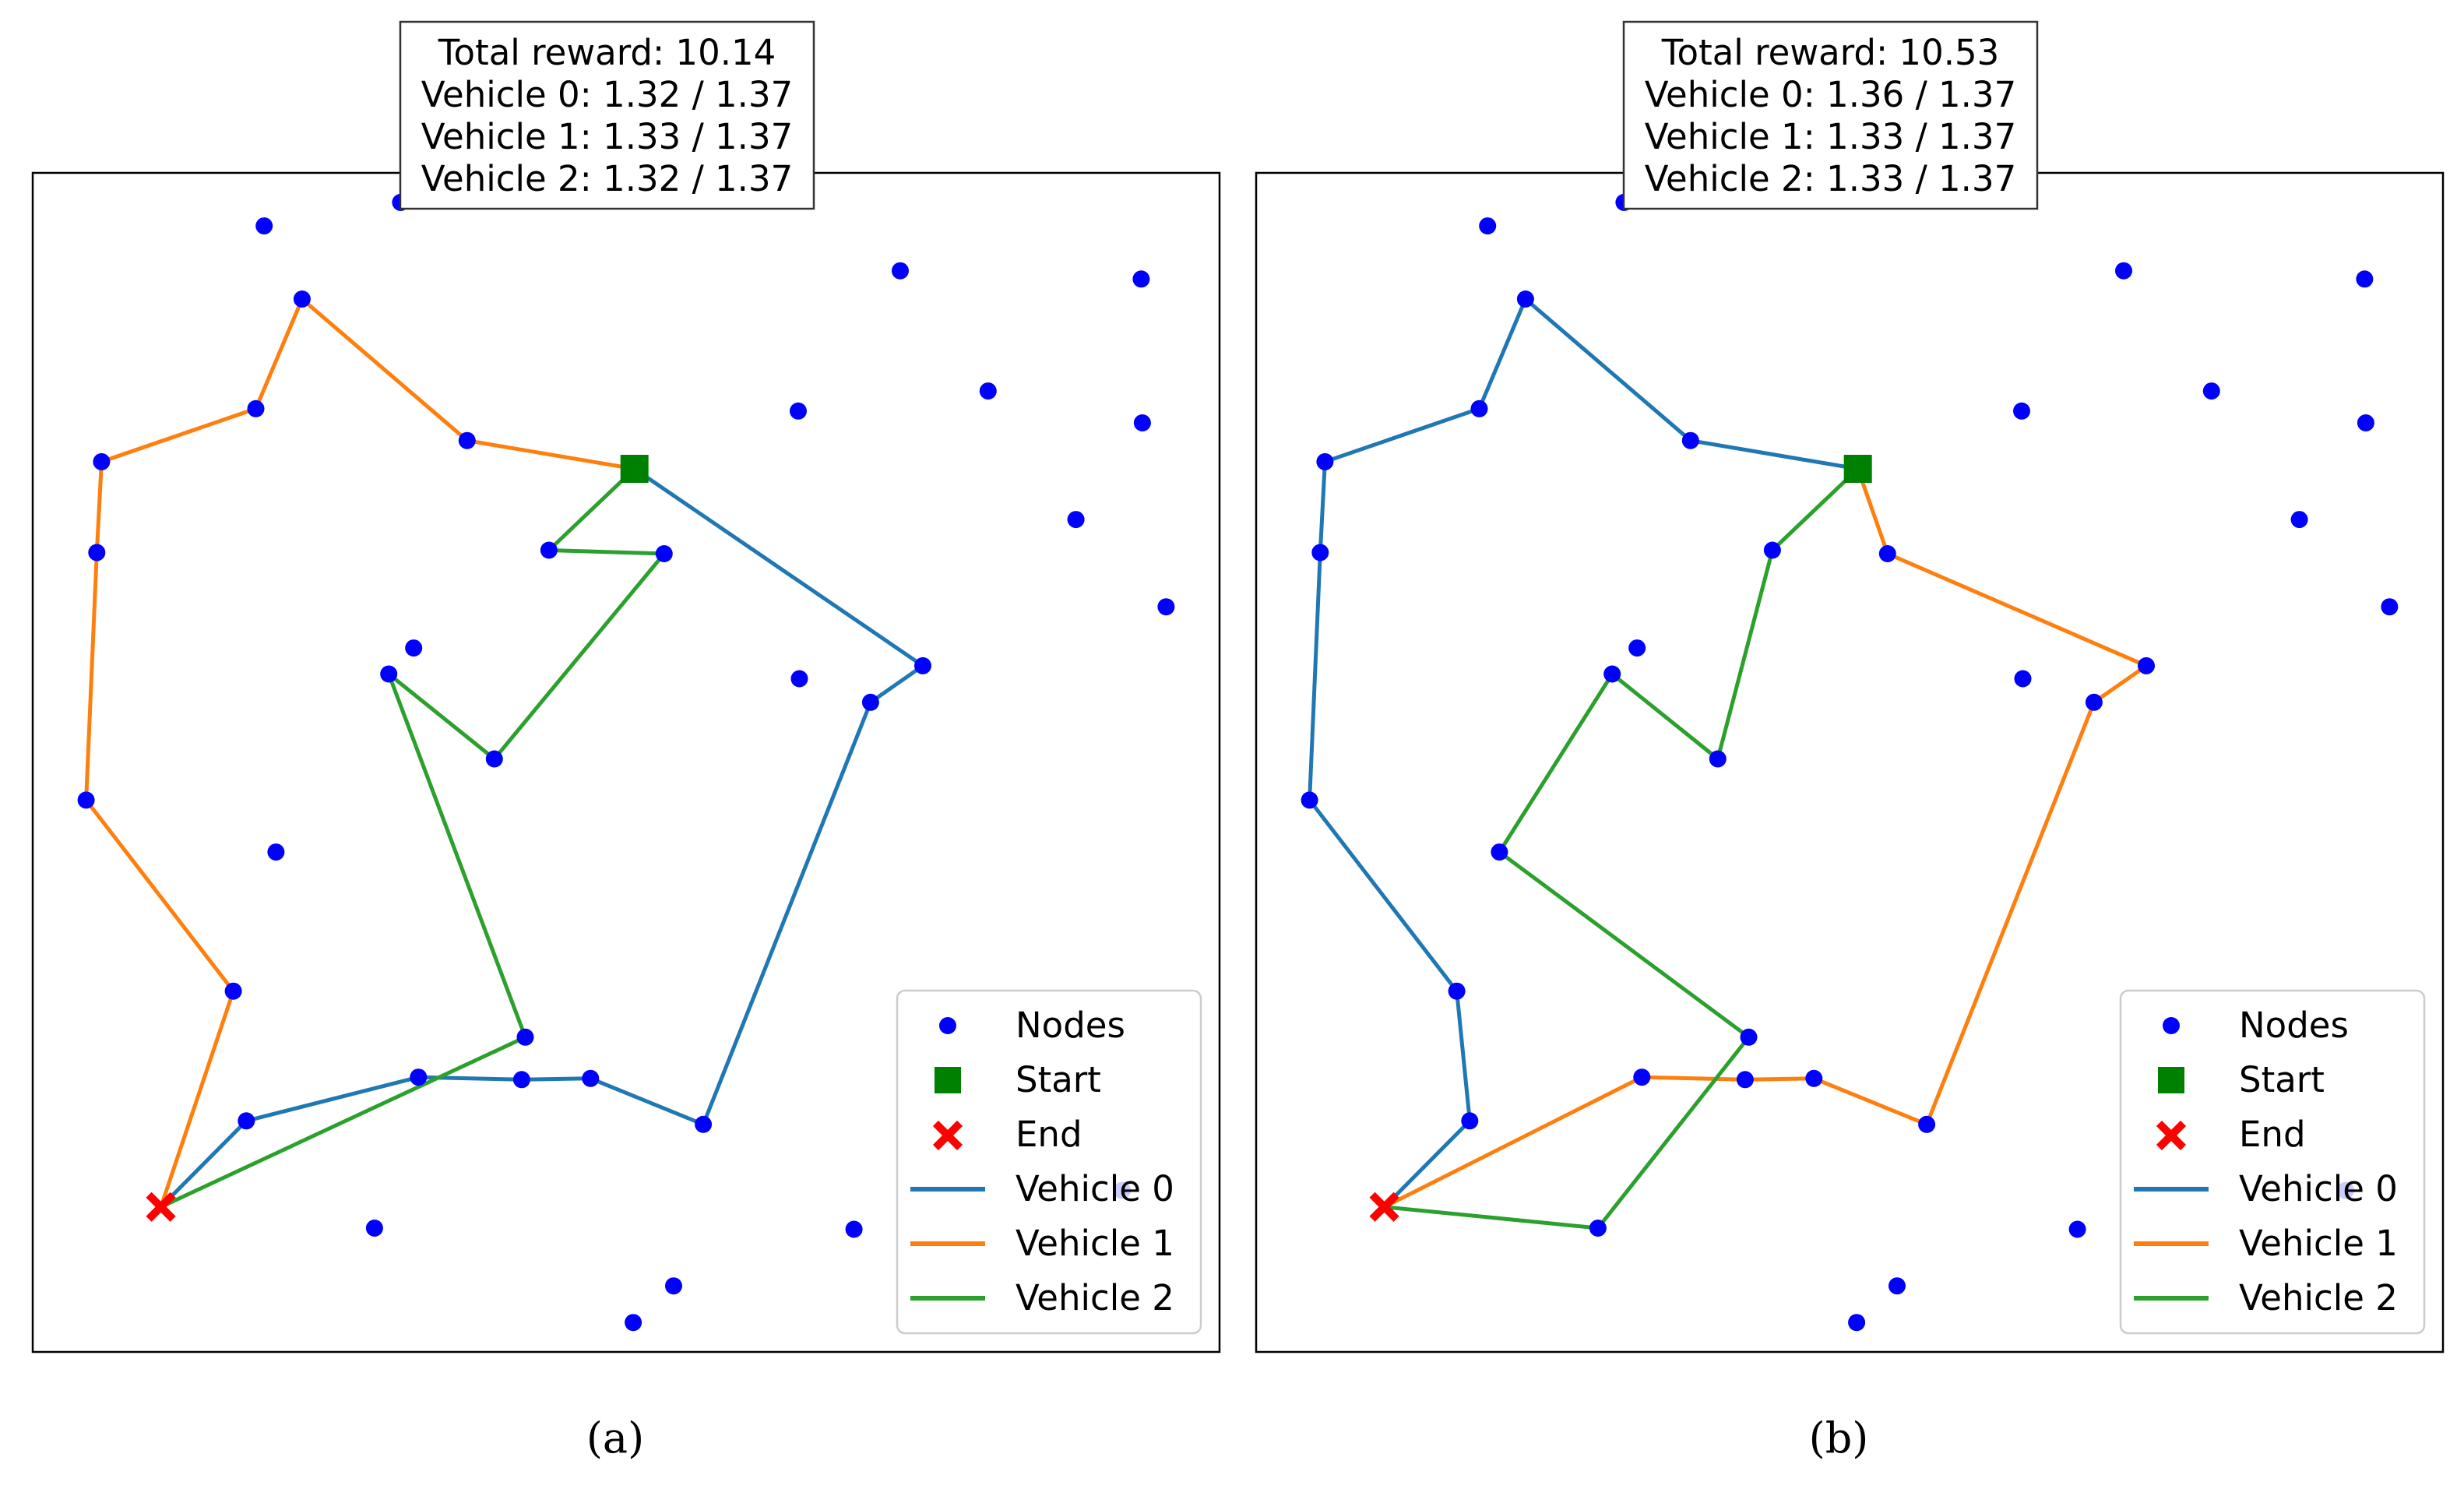  What do you see at coordinates (615, 1438) in the screenshot?
I see `panel-label: (a)` at bounding box center [615, 1438].